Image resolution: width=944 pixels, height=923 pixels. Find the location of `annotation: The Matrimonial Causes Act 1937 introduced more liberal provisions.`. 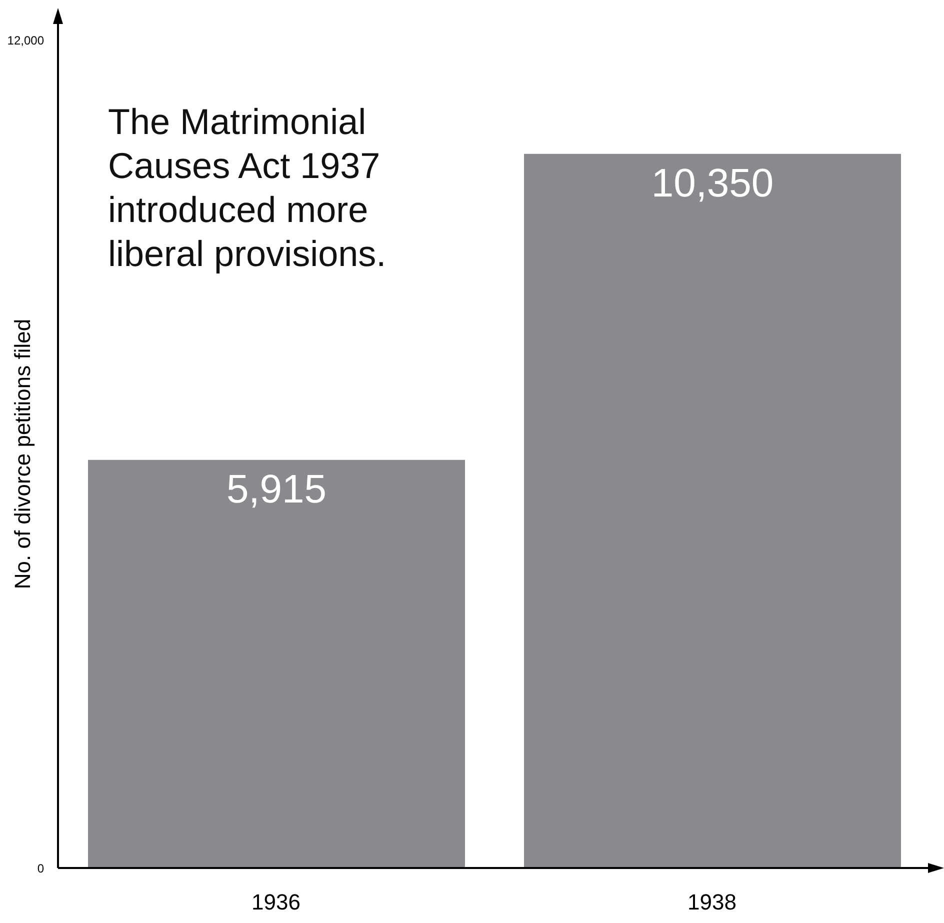

annotation: The Matrimonial Causes Act 1937 introduced more liberal provisions. is located at coordinates (248, 188).